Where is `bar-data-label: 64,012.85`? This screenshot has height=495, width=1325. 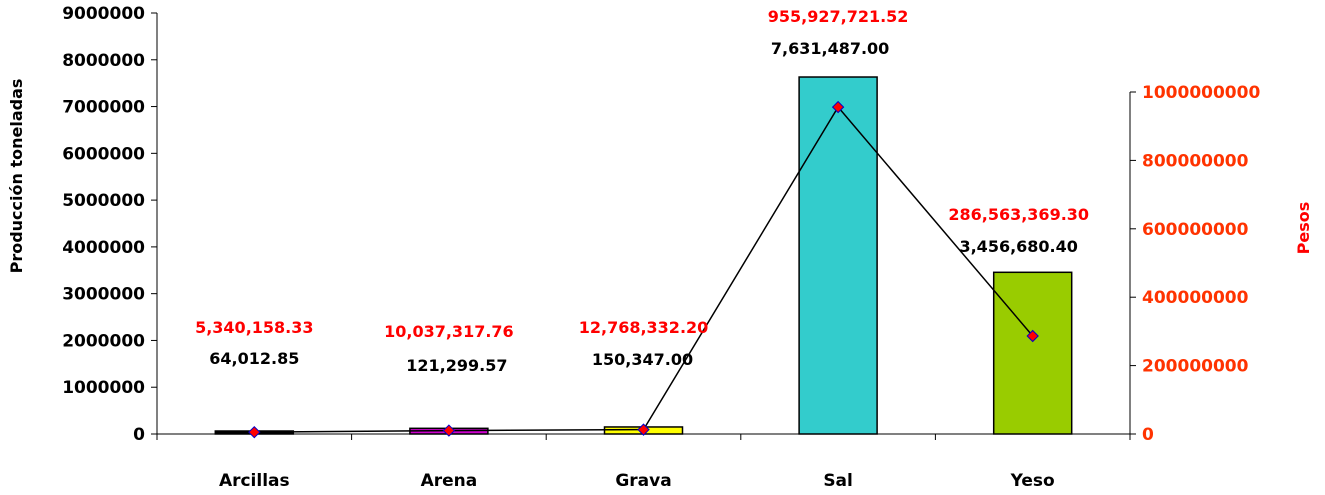 bar-data-label: 64,012.85 is located at coordinates (254, 358).